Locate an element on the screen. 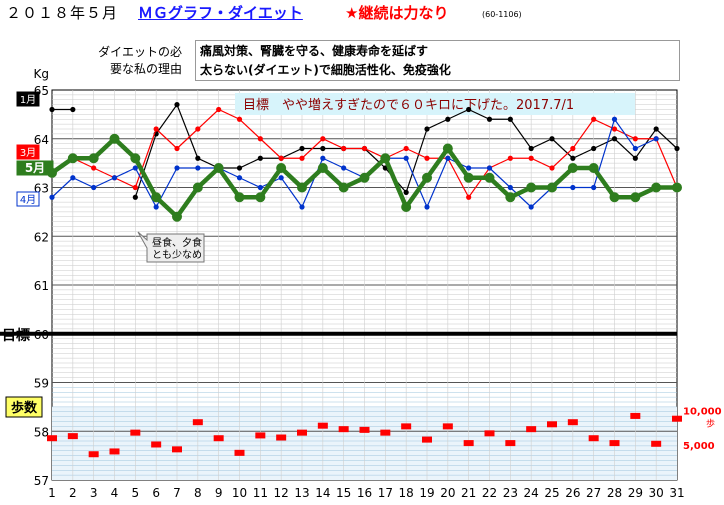 The image size is (724, 505). x-tick-label: 19 is located at coordinates (426, 493).